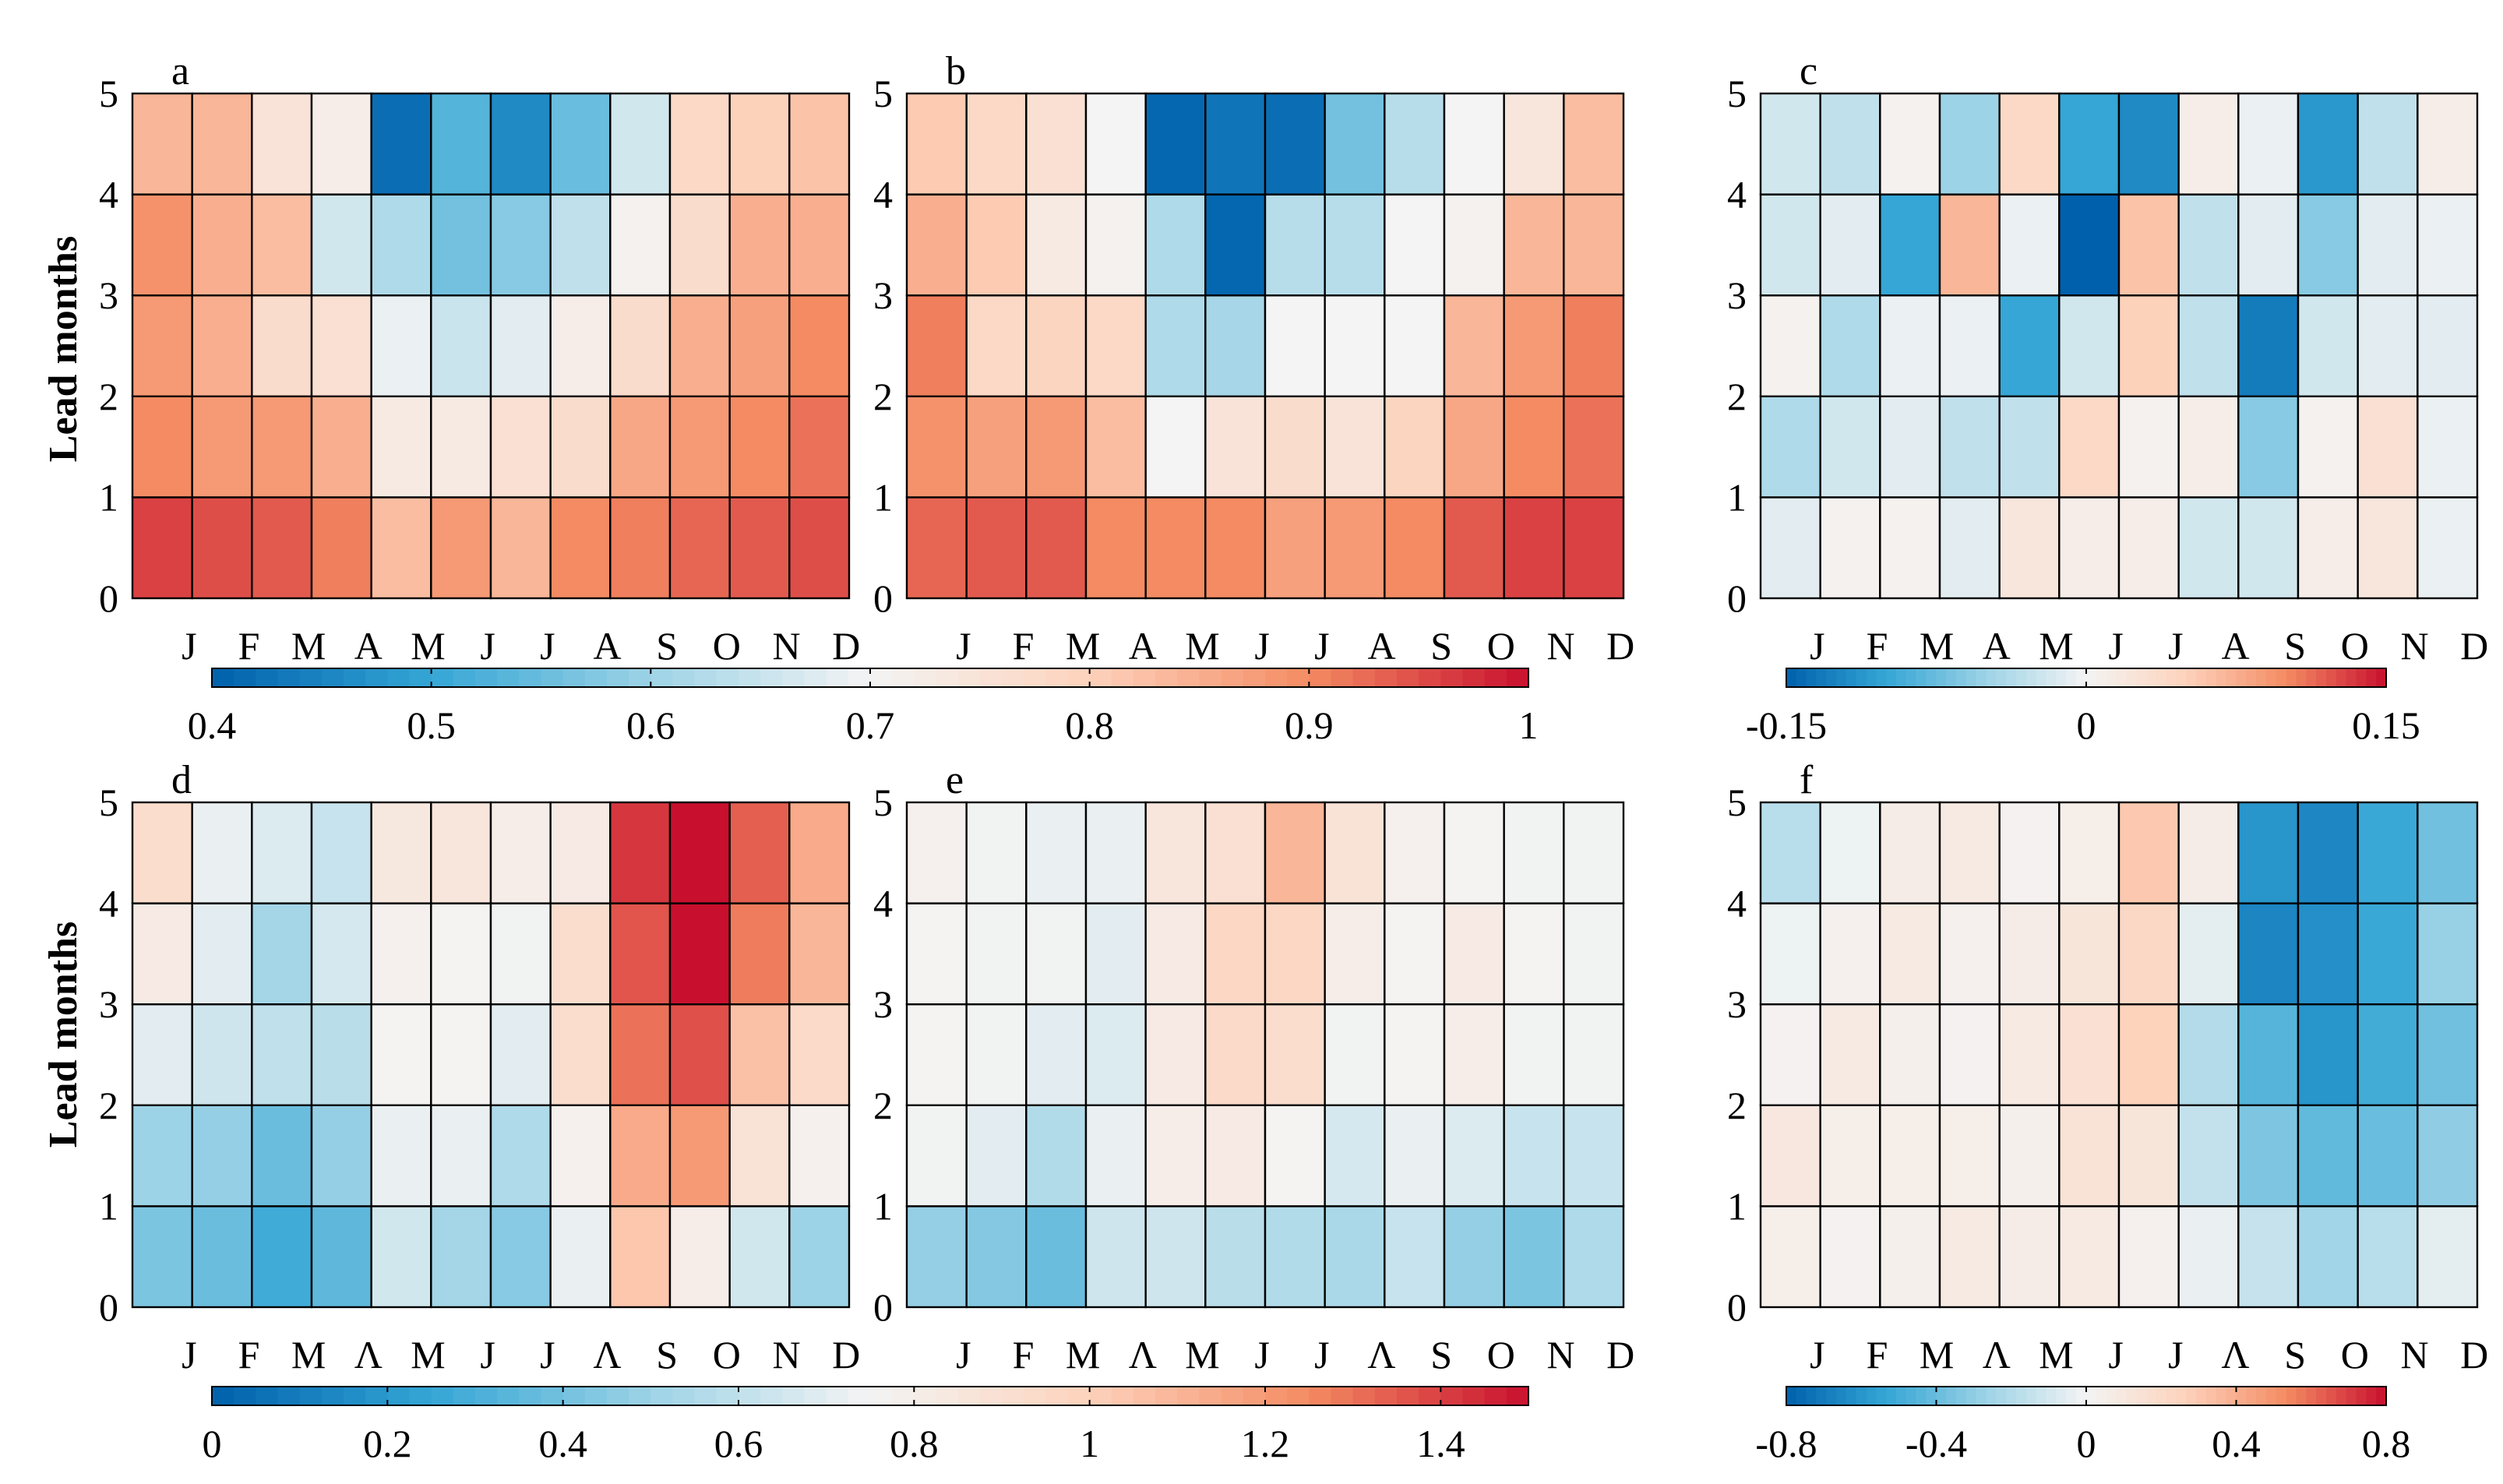 The width and height of the screenshot is (2503, 1484). What do you see at coordinates (2386, 725) in the screenshot?
I see `colorbar-tick-label: 0.15` at bounding box center [2386, 725].